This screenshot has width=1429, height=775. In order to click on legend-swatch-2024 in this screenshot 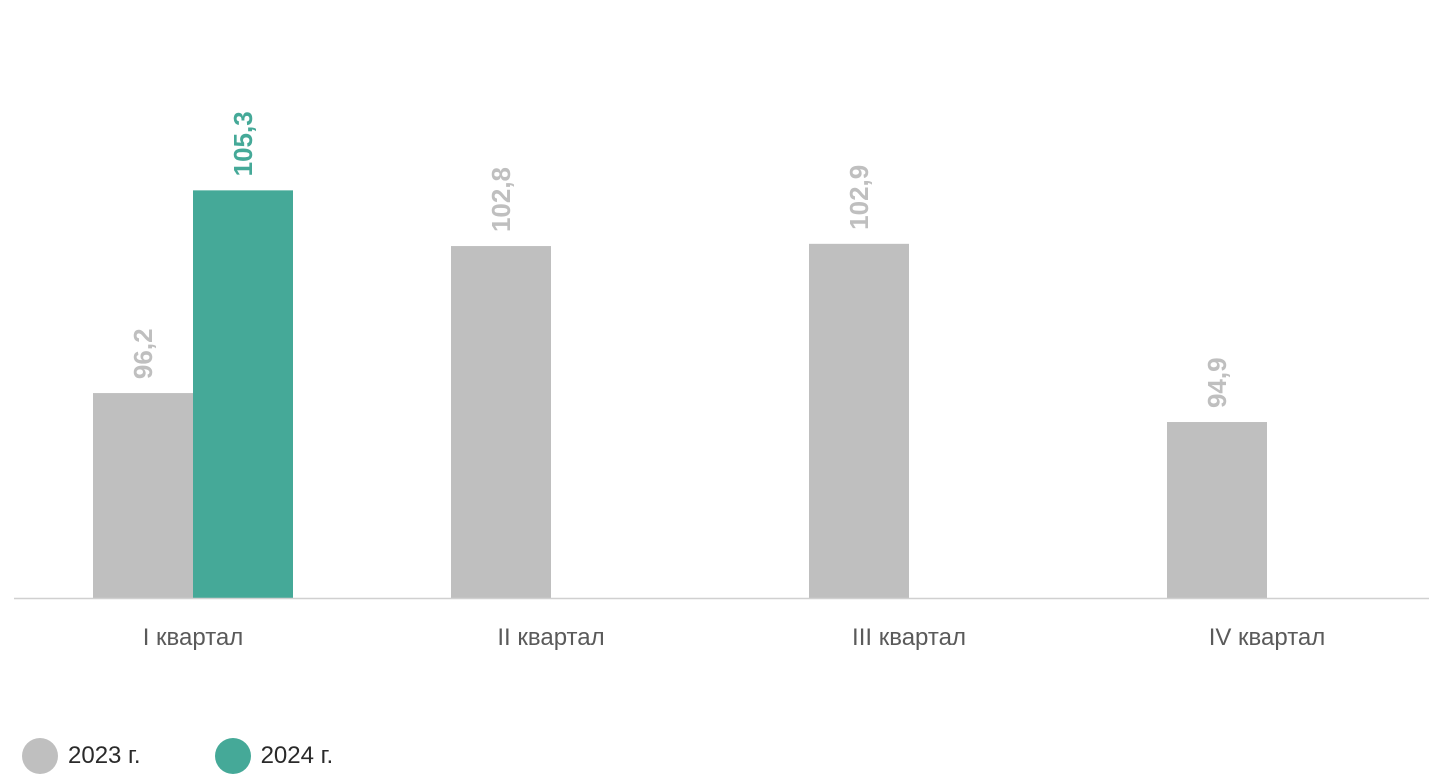, I will do `click(232, 756)`.